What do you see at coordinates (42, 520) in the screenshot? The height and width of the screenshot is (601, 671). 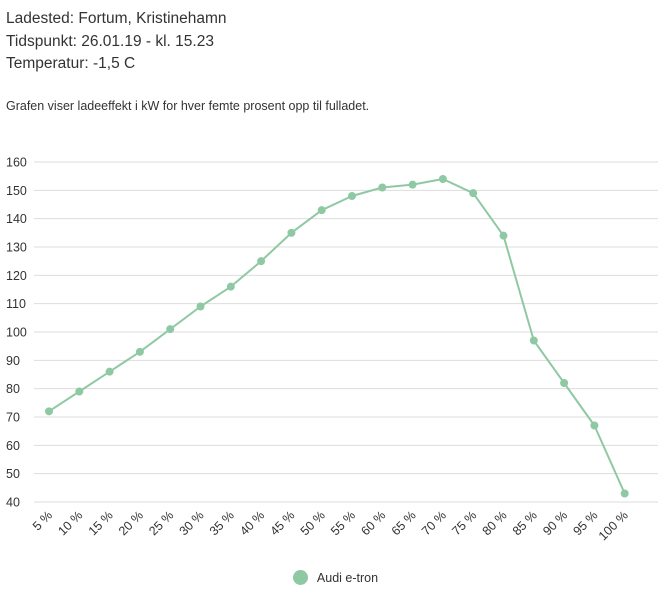 I see `x-tick-label: 5 %` at bounding box center [42, 520].